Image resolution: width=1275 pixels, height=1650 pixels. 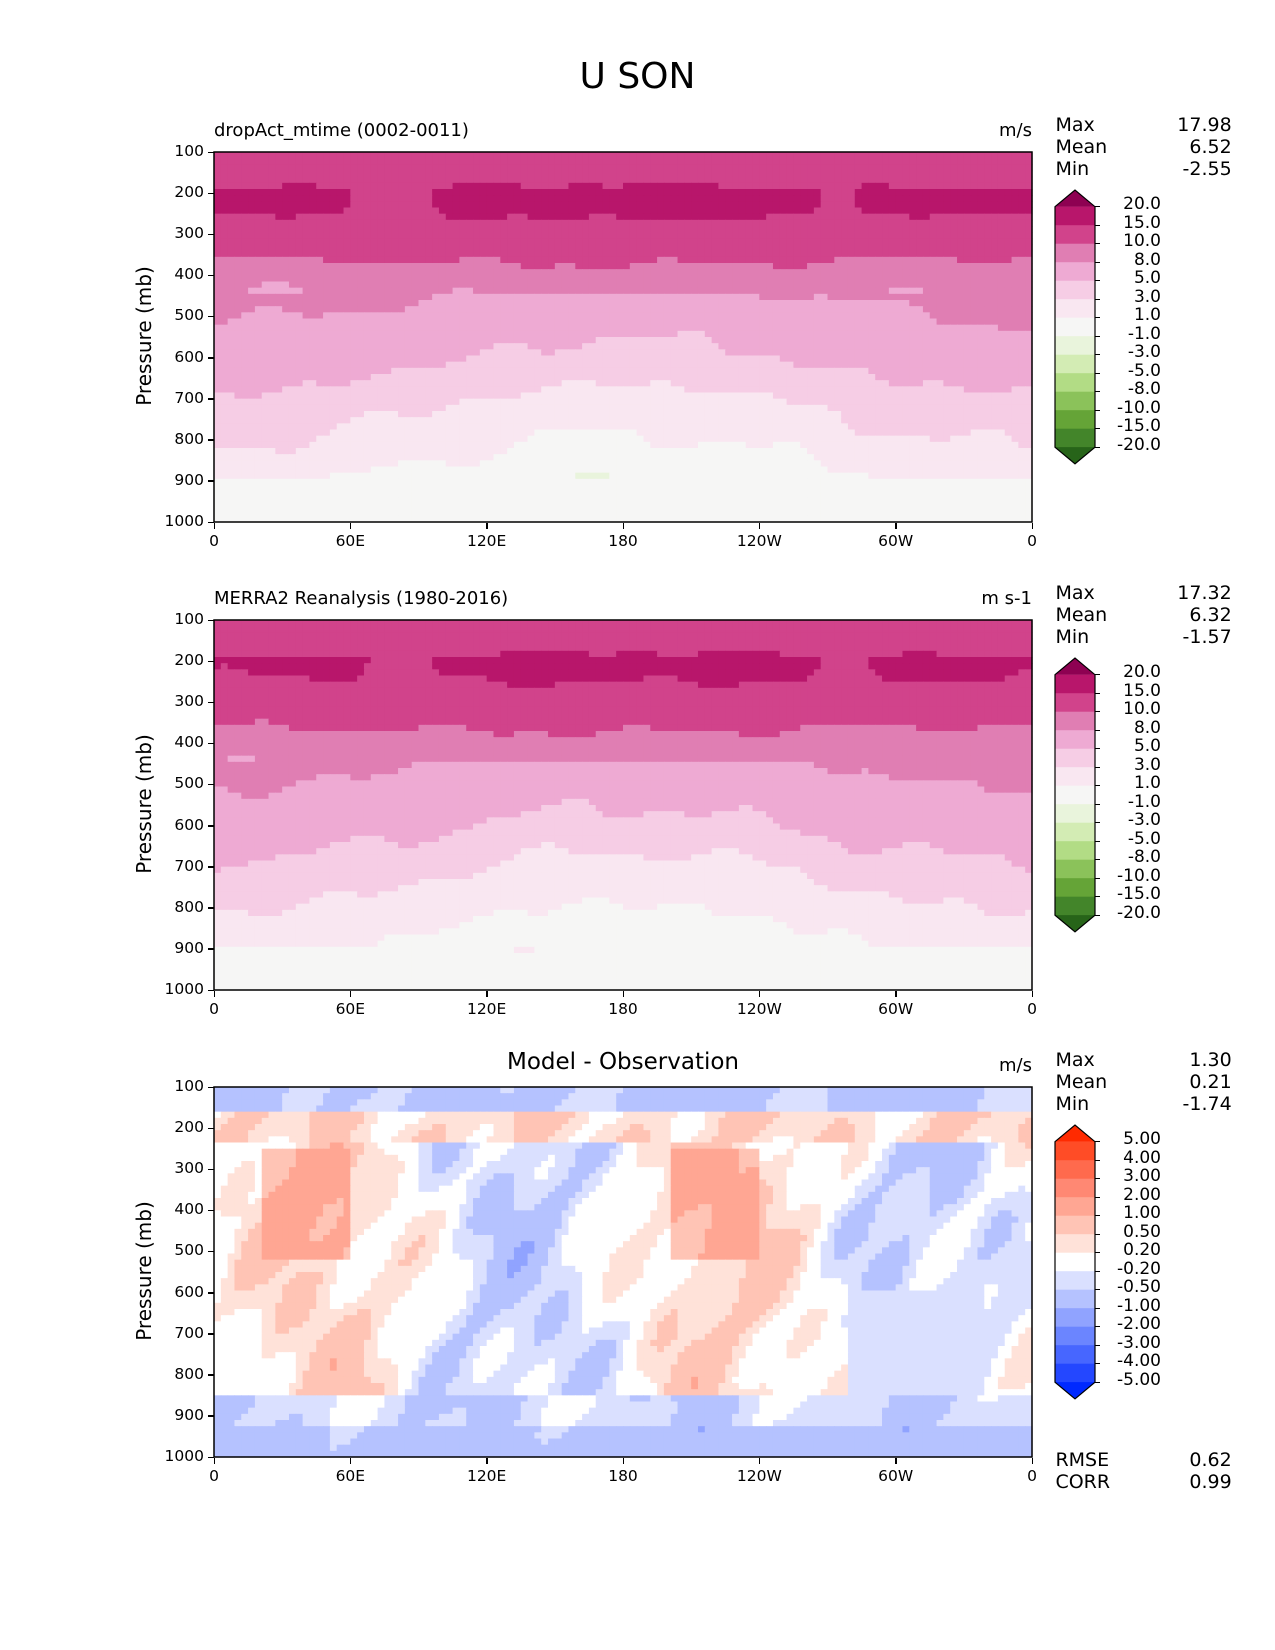 I want to click on metric-value-rmse: 0.62, so click(x=1169, y=1460).